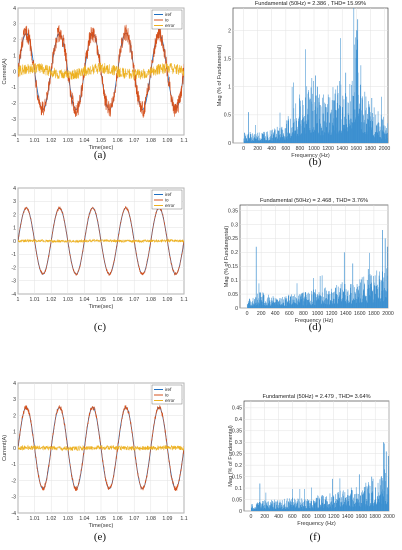 The width and height of the screenshot is (402, 550). I want to click on plot-marks-c, so click(101, 241).